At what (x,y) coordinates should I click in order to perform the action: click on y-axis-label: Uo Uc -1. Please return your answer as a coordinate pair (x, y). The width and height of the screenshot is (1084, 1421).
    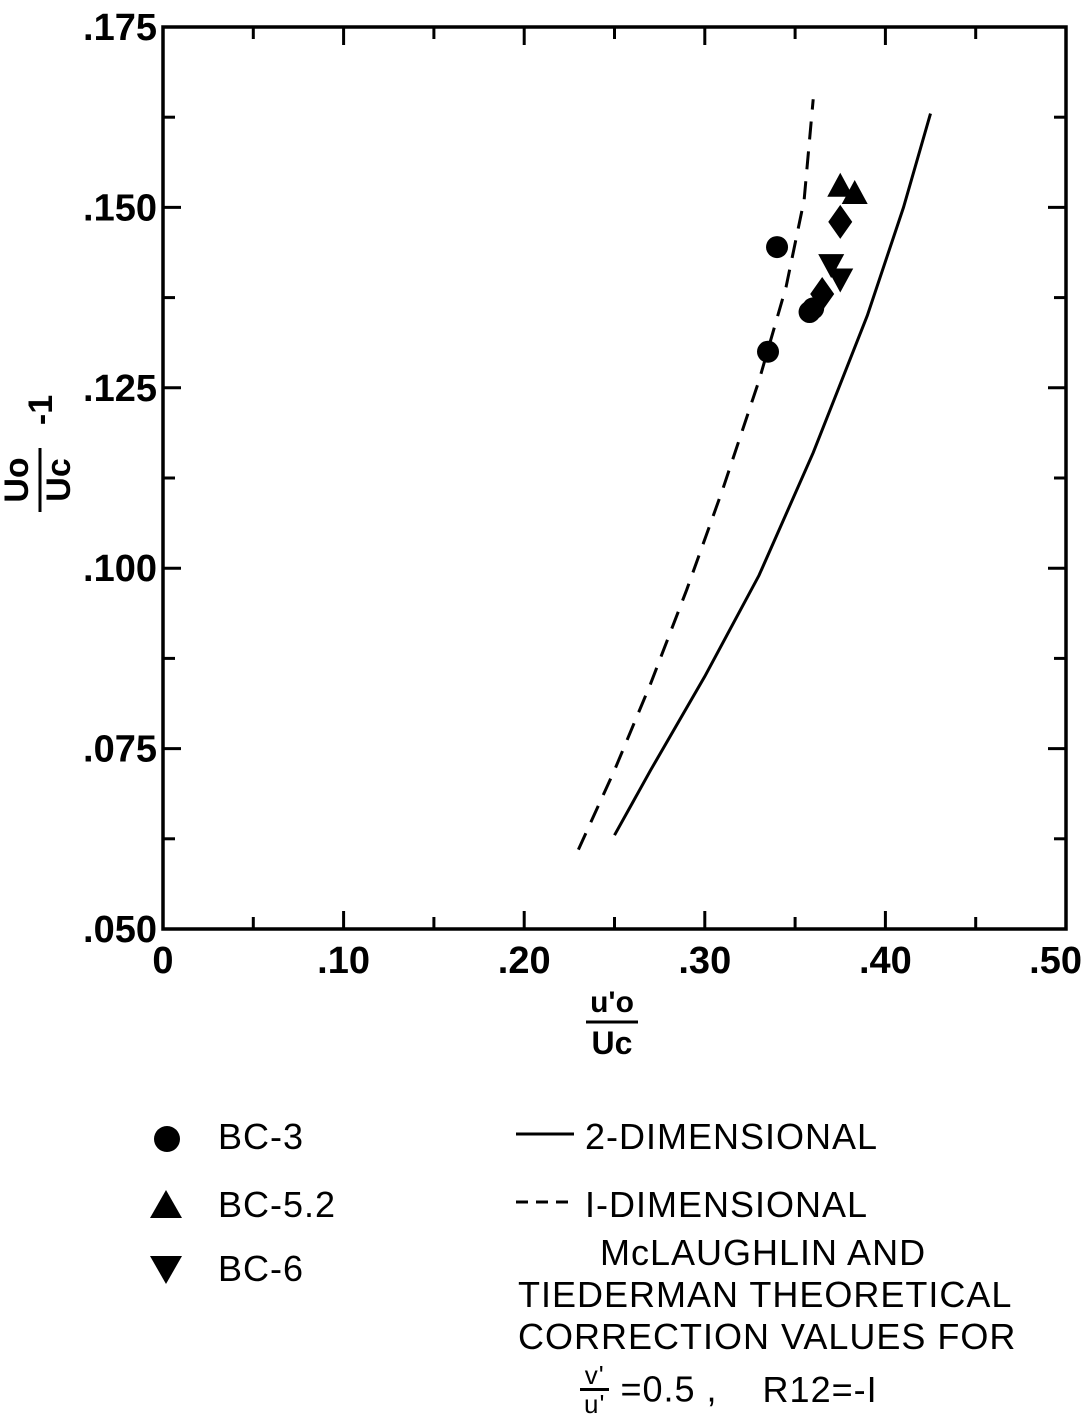
    Looking at the image, I should click on (39, 453).